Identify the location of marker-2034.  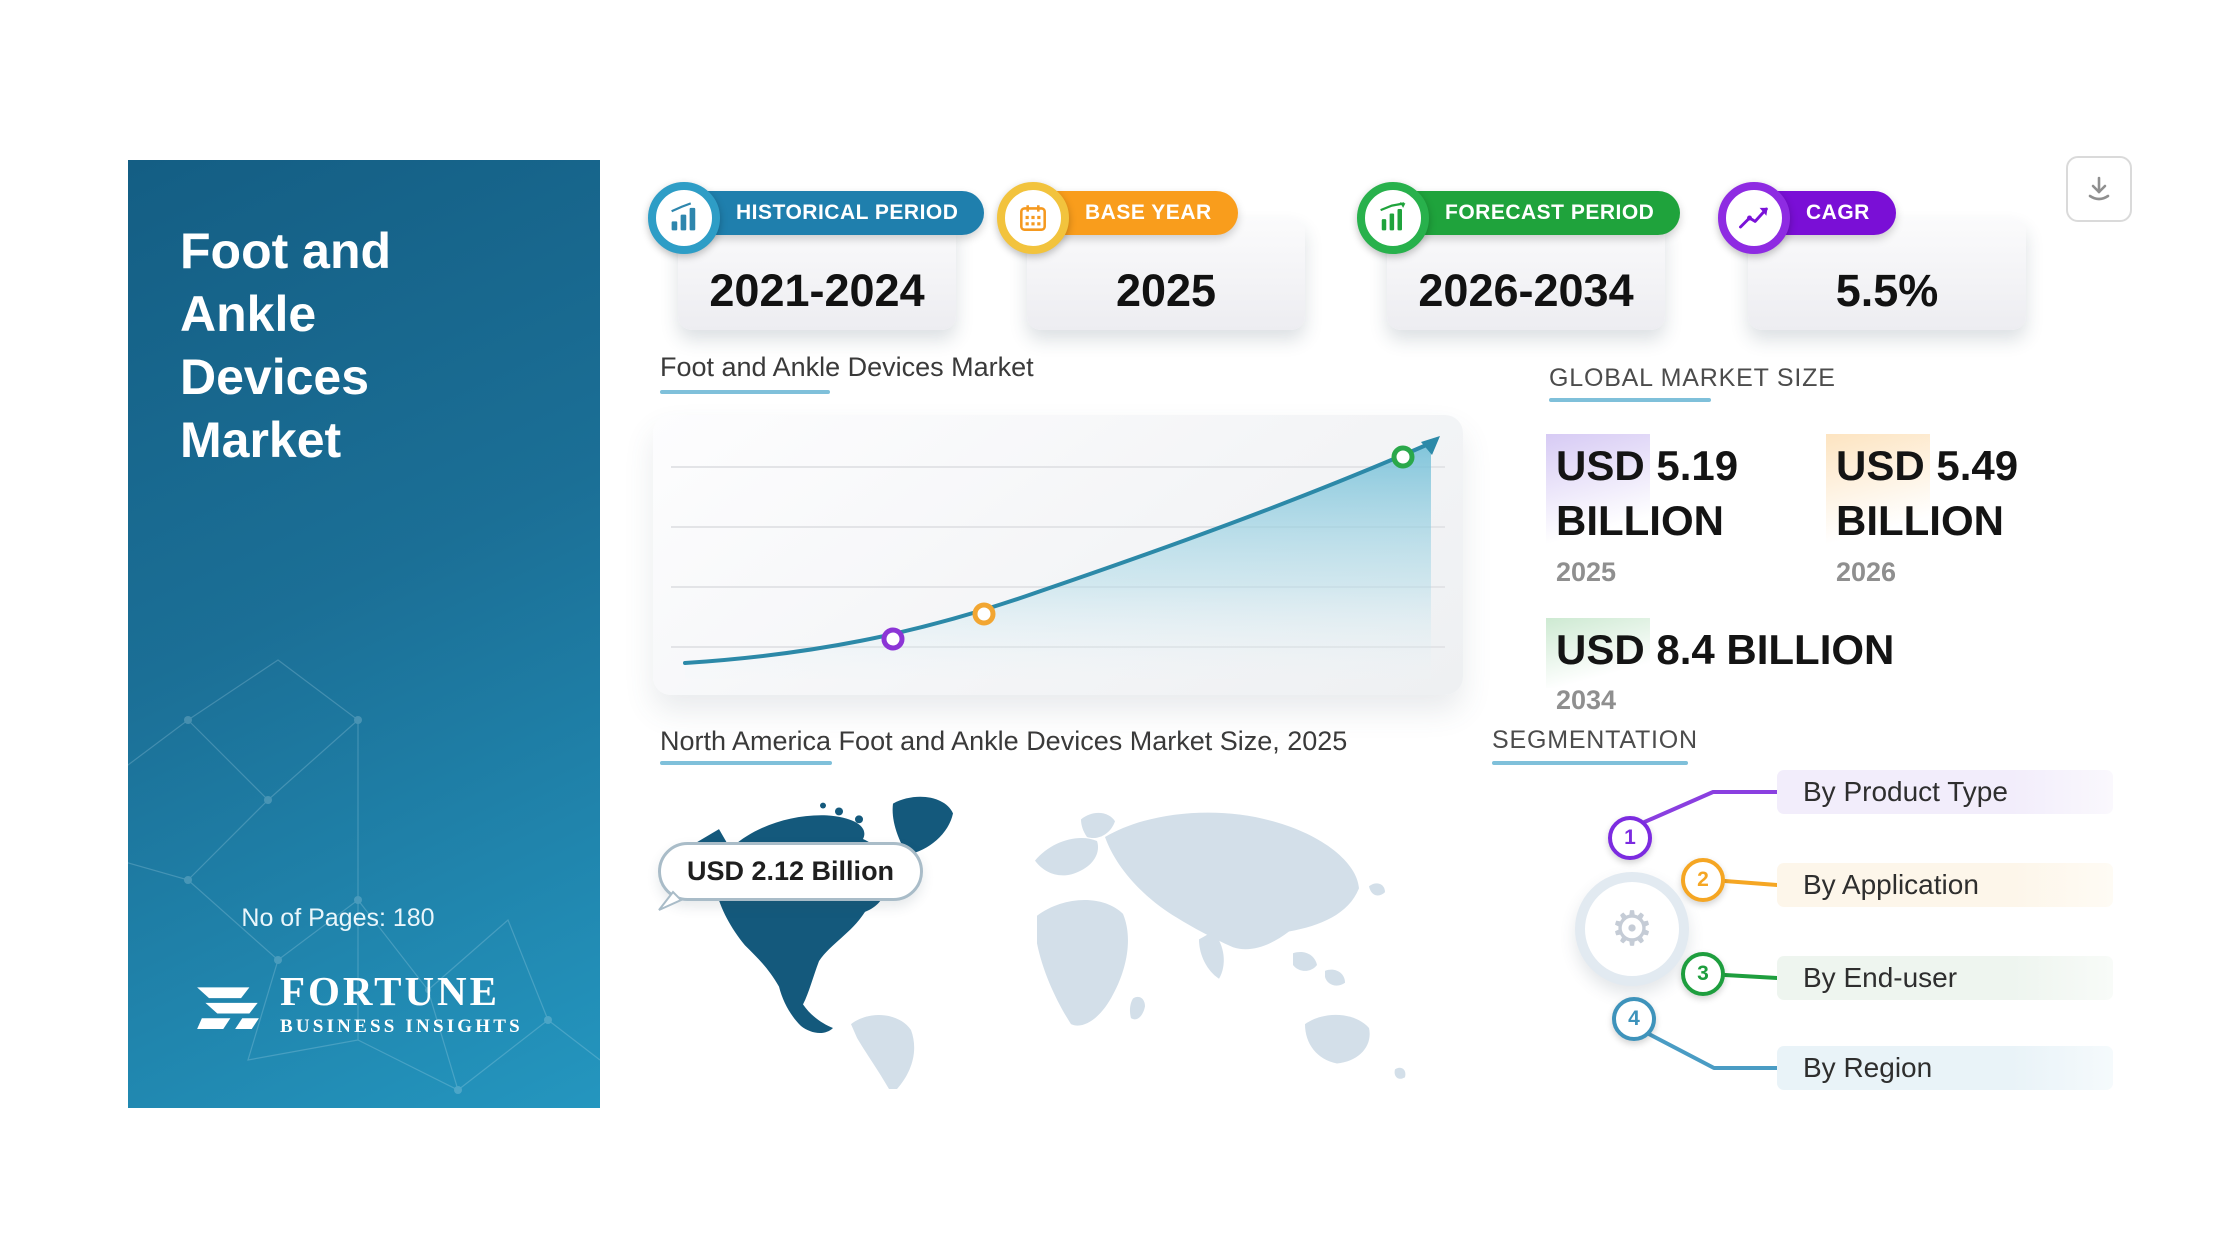
(1403, 457).